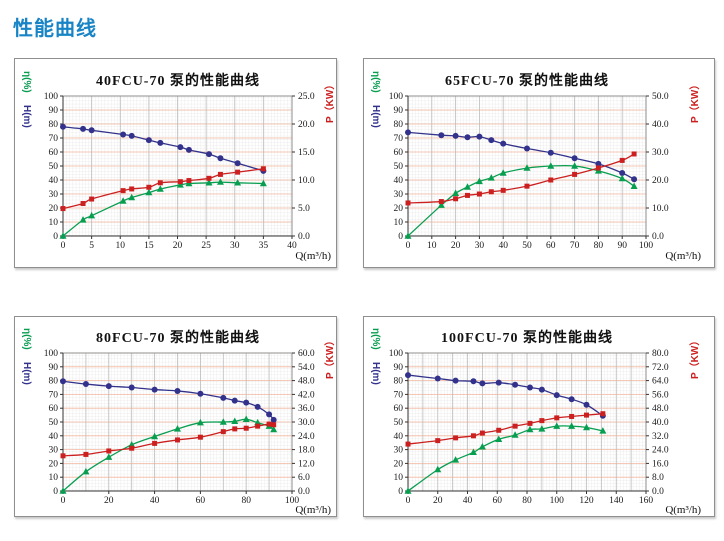  Describe the element at coordinates (178, 337) in the screenshot. I see `chart-title: 80FCU-70 泵的性能曲线` at that location.